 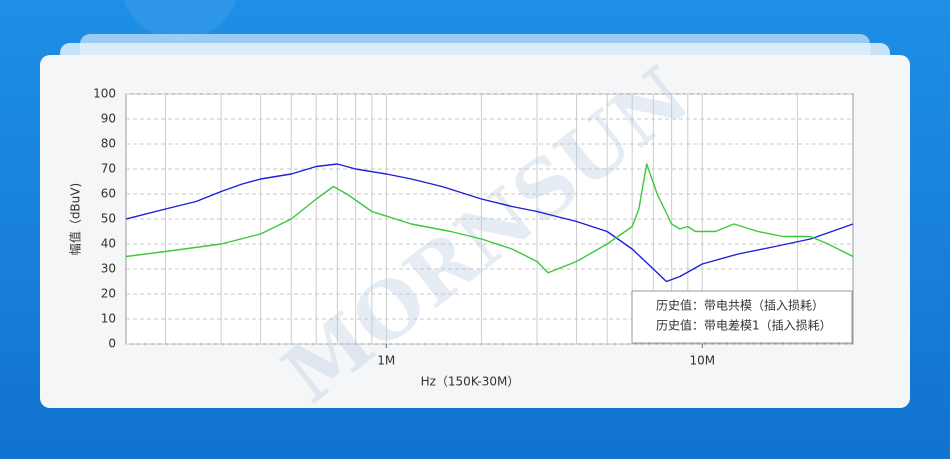 I want to click on y-tick-label: 0, so click(x=112, y=344).